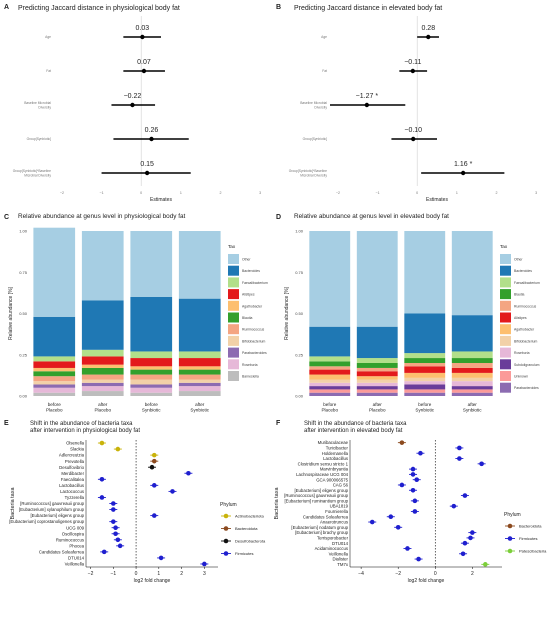 The image size is (550, 637). I want to click on legend-label: Unknown, so click(521, 377).